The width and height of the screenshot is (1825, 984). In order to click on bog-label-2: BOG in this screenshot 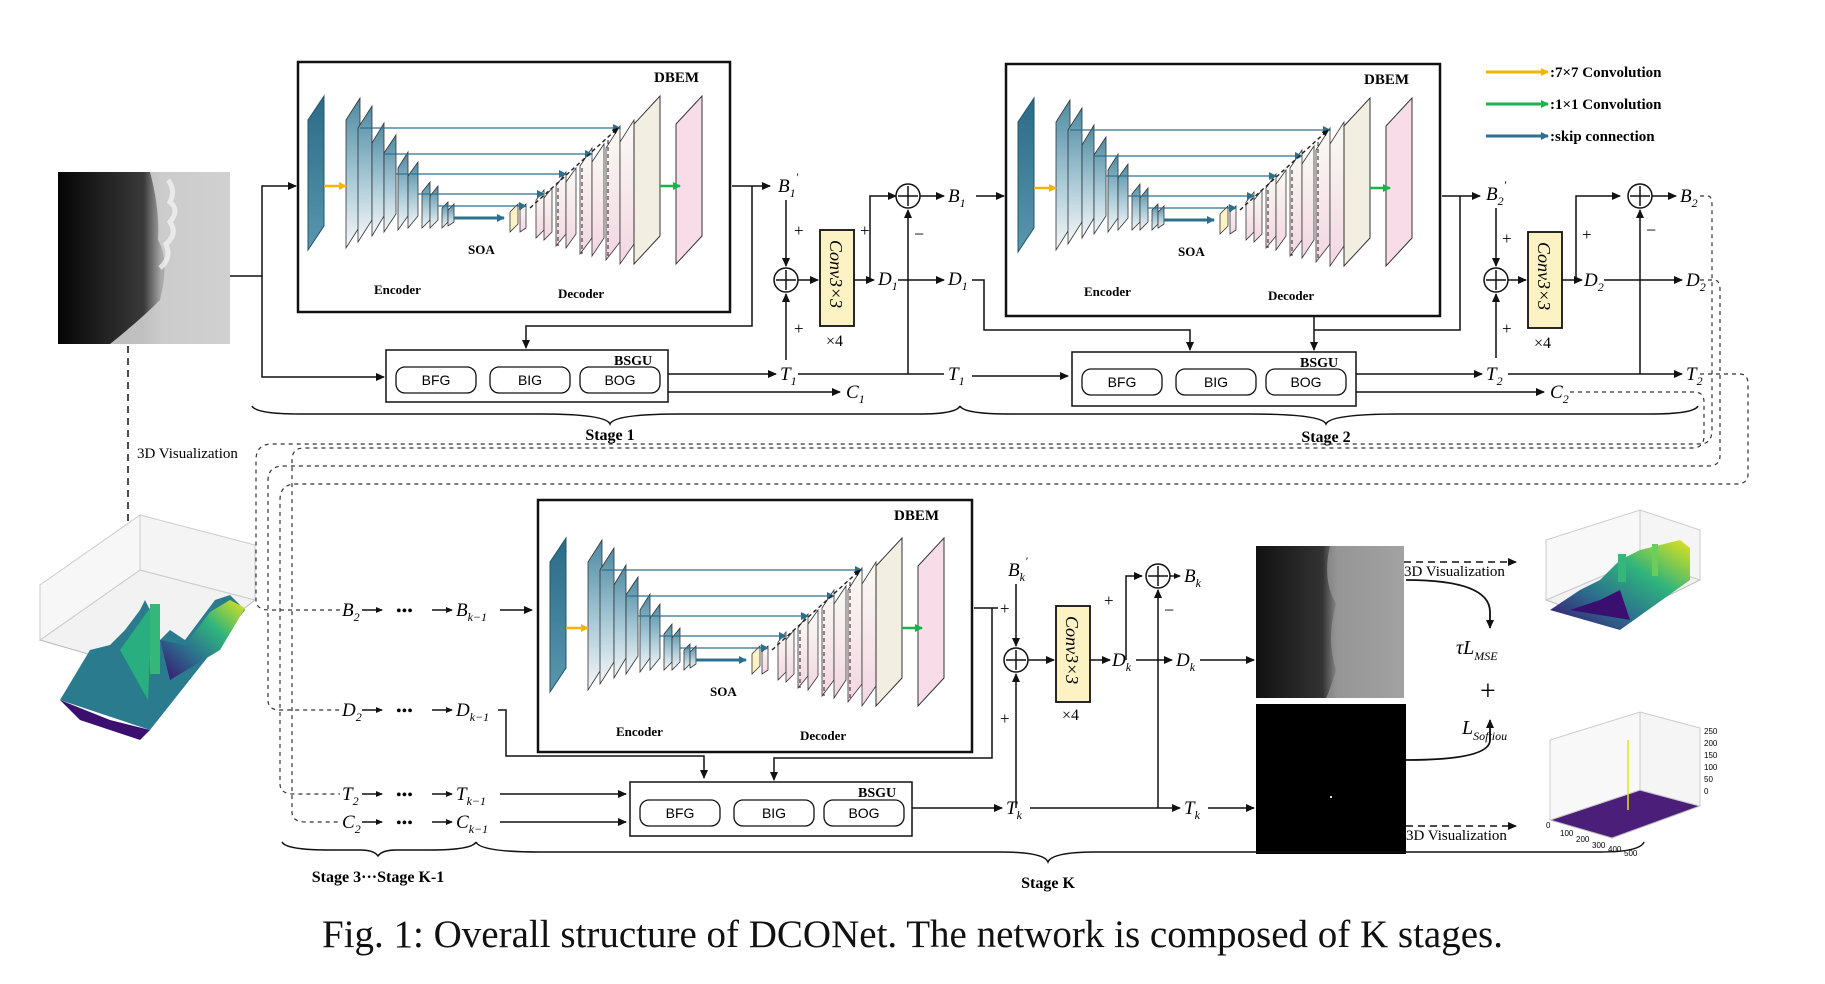, I will do `click(1305, 382)`.